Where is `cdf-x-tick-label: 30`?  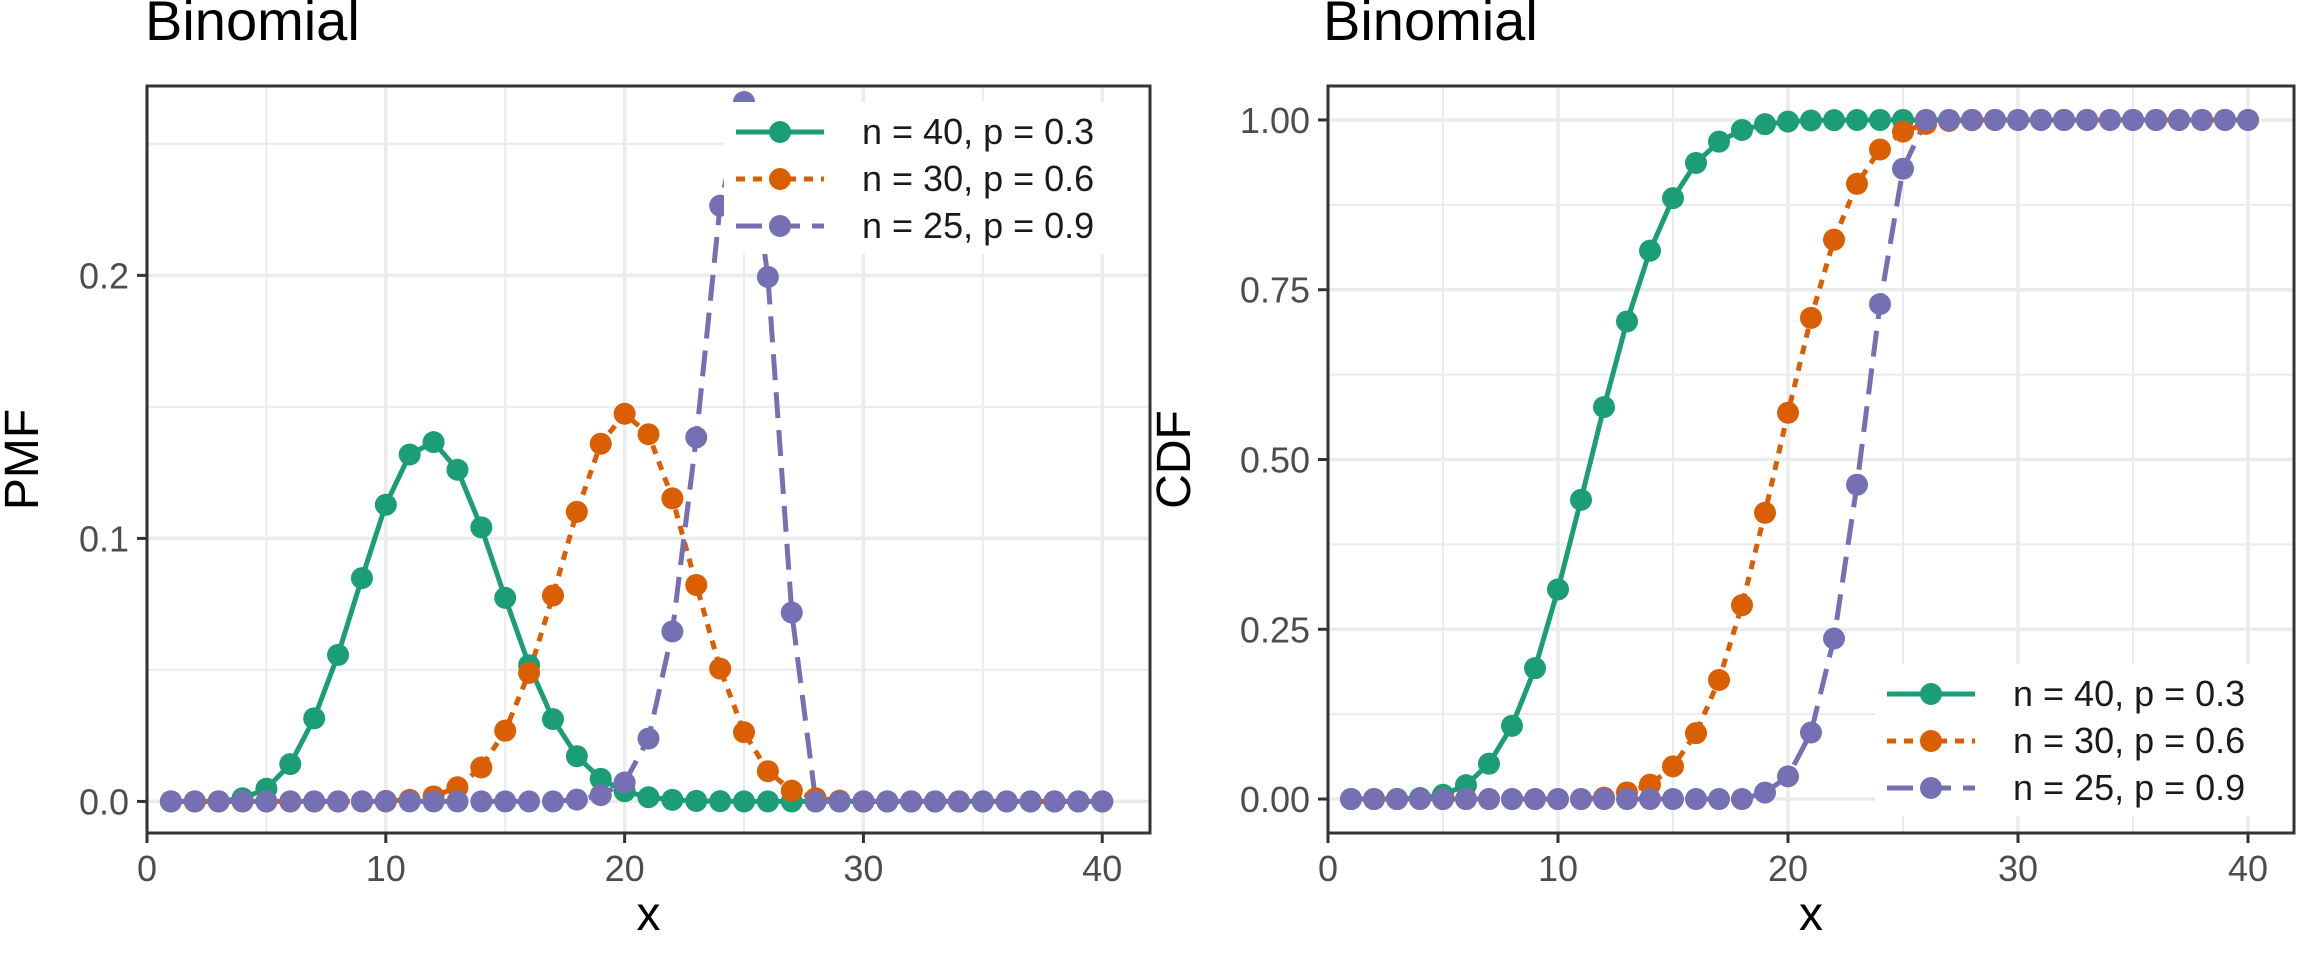
cdf-x-tick-label: 30 is located at coordinates (2018, 868).